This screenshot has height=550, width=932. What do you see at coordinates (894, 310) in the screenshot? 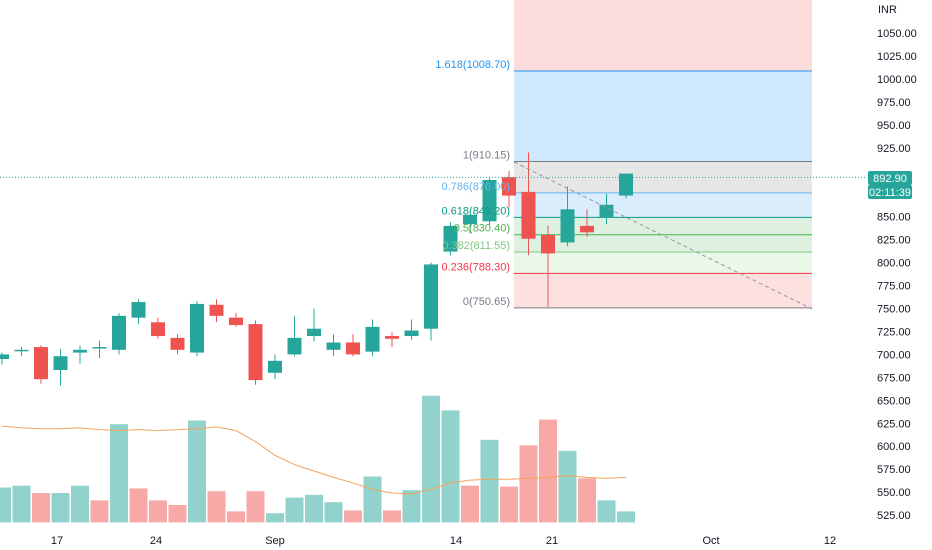
I see `price-tick-label: 750.00` at bounding box center [894, 310].